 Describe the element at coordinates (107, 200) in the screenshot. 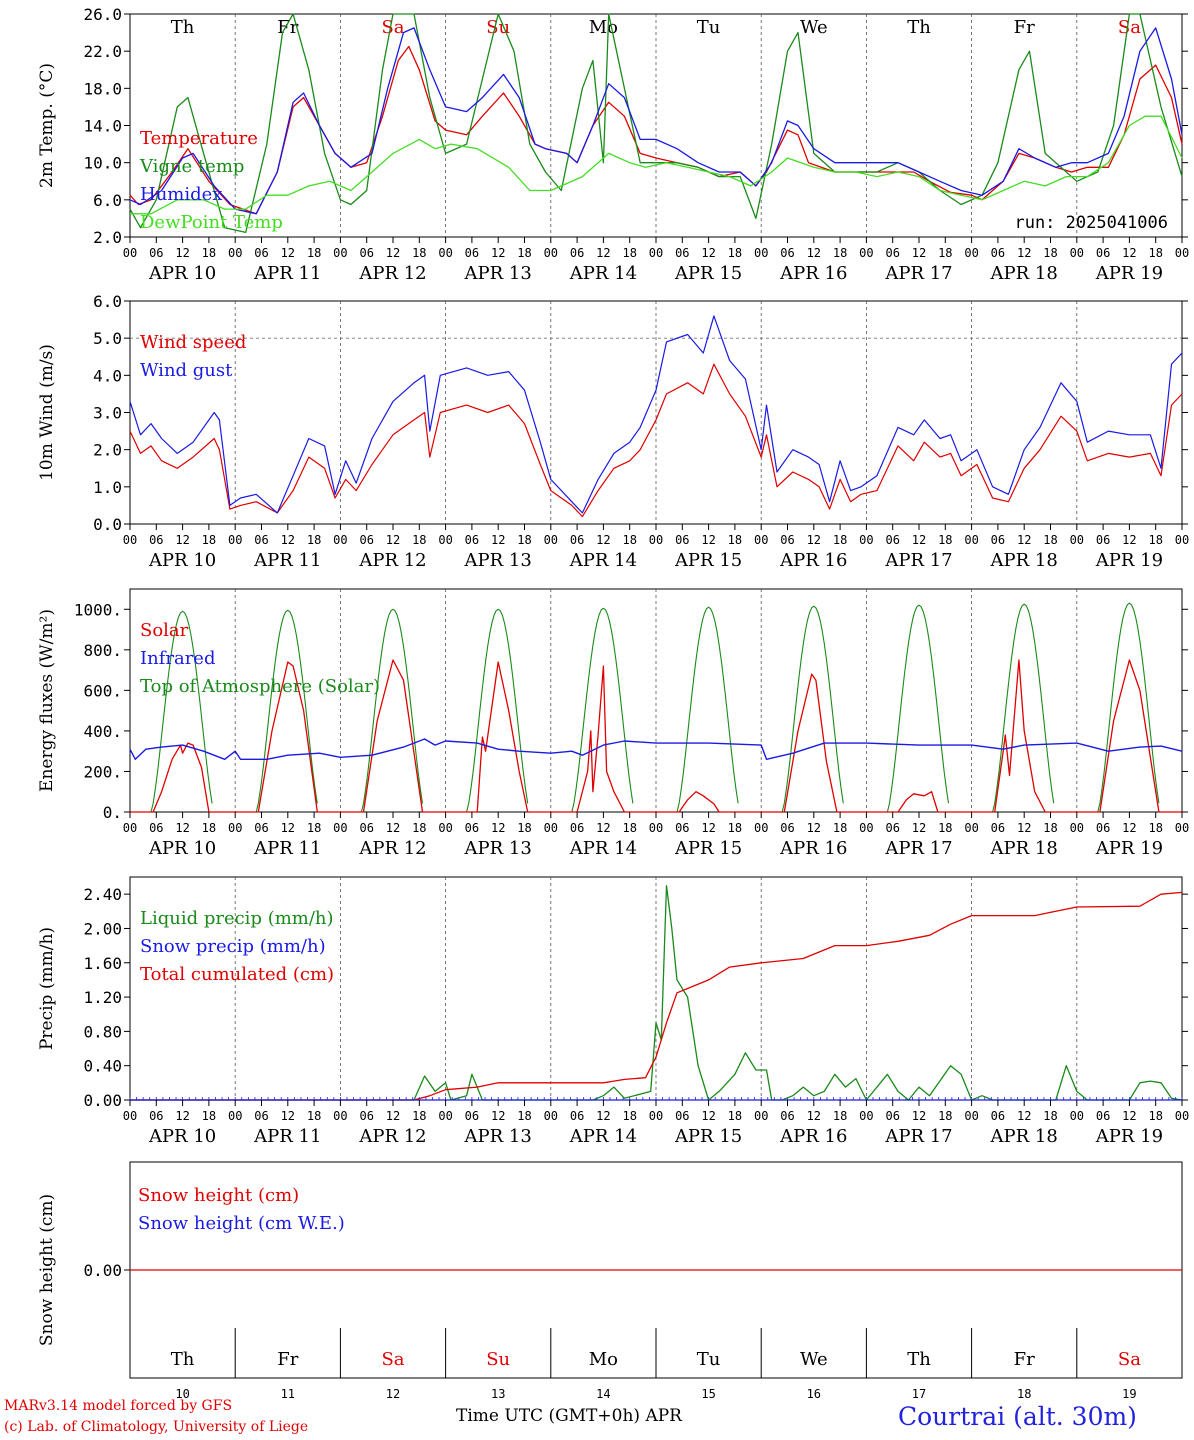

I see `y-tick-label: 6.0` at that location.